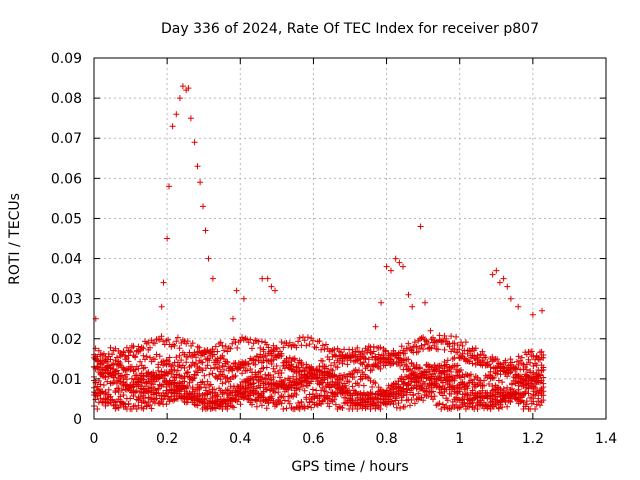 This screenshot has height=480, width=640. What do you see at coordinates (66, 300) in the screenshot?
I see `y-tick-label: 0.03` at bounding box center [66, 300].